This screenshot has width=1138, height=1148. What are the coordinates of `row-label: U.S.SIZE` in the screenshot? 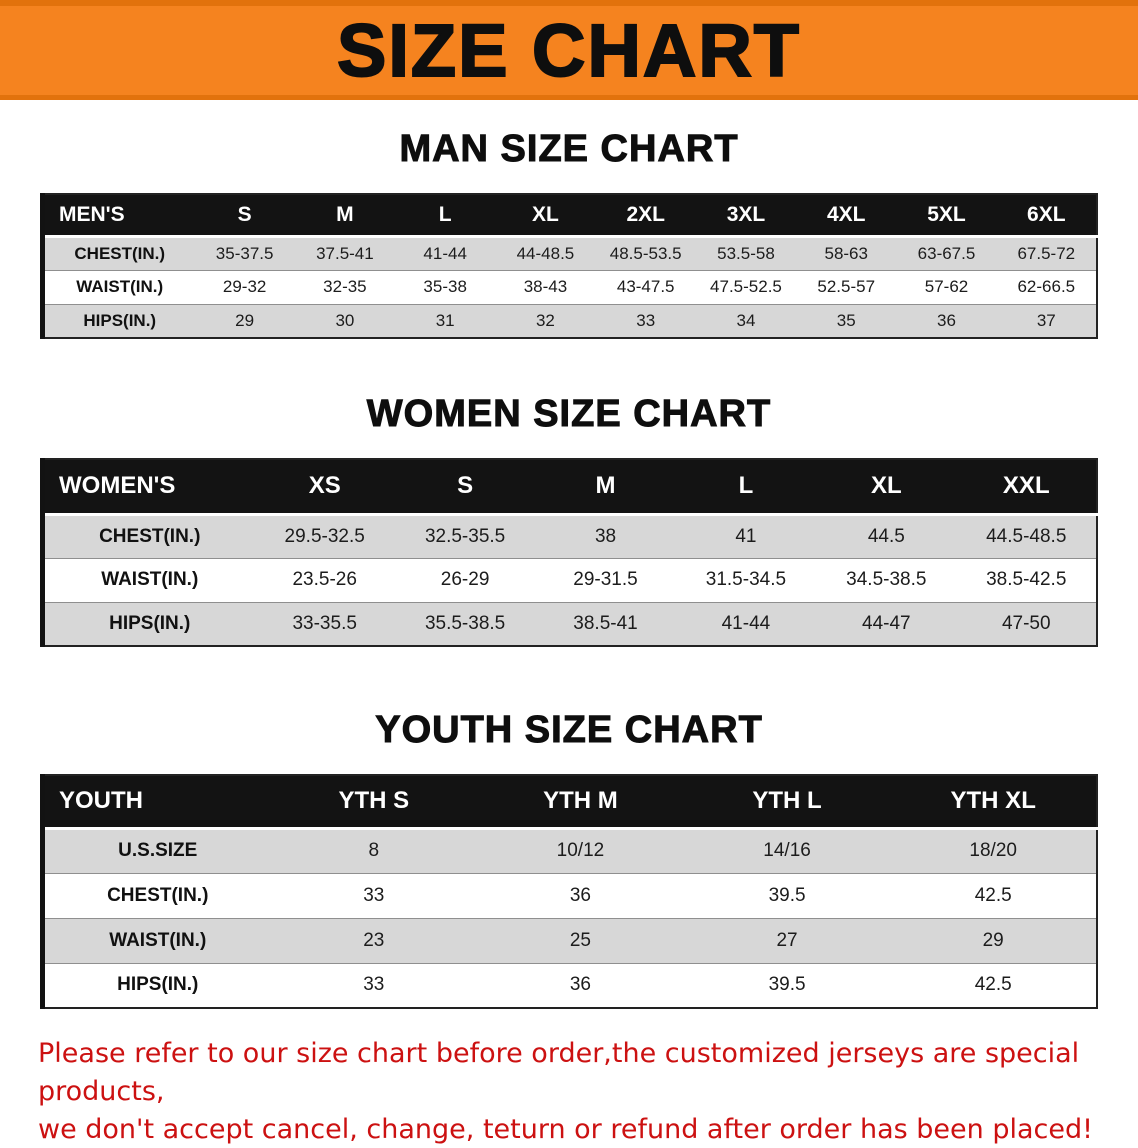 It's located at (156, 850).